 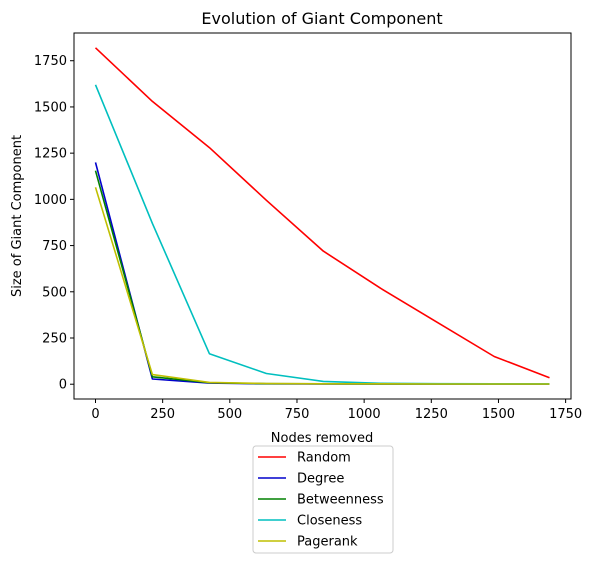 I want to click on y-tick-label: 250, so click(x=54, y=339).